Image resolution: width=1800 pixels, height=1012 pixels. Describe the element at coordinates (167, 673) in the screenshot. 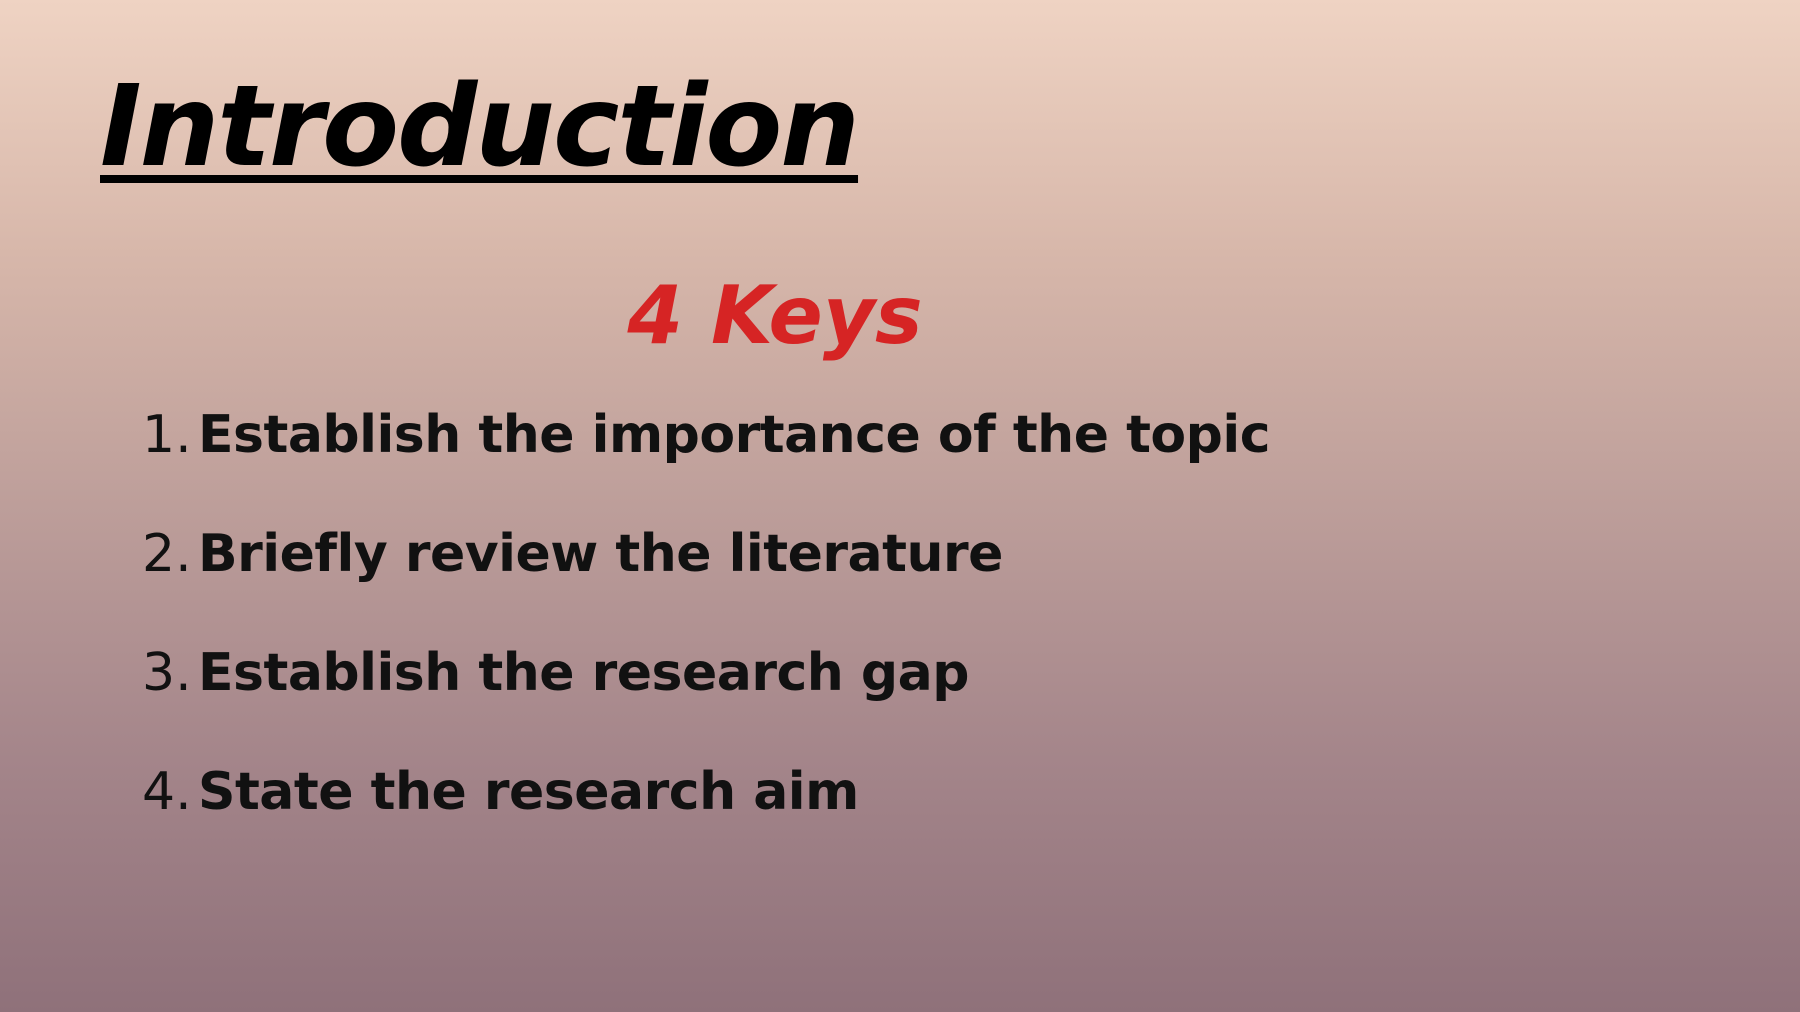

I see `list-item-number: 3.` at that location.